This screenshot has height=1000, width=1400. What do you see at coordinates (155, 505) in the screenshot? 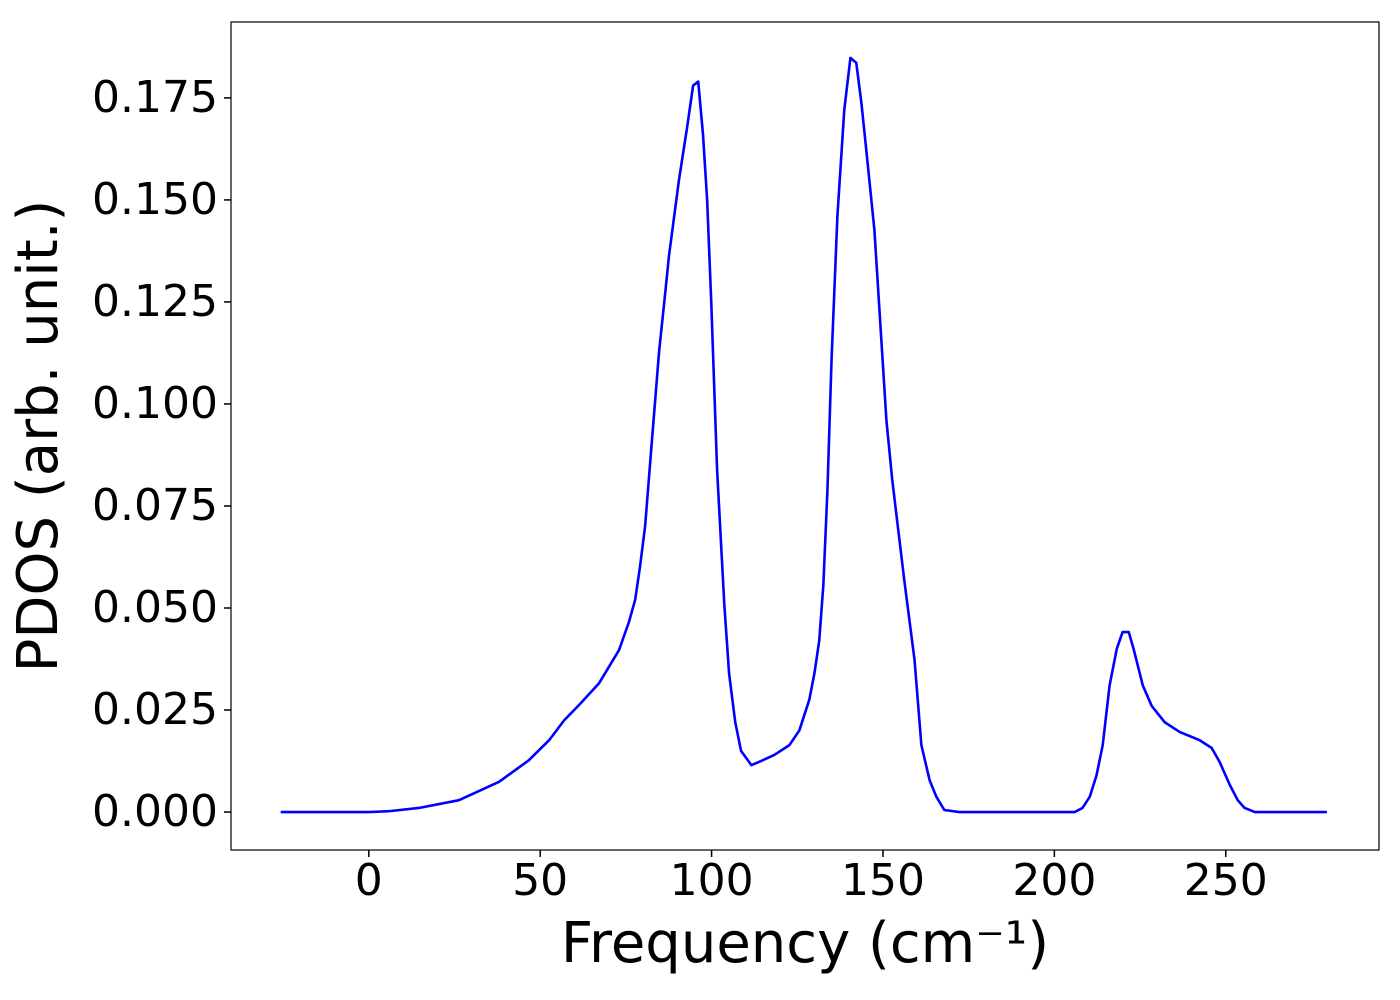
I see `y-tick-label: 0.075` at bounding box center [155, 505].